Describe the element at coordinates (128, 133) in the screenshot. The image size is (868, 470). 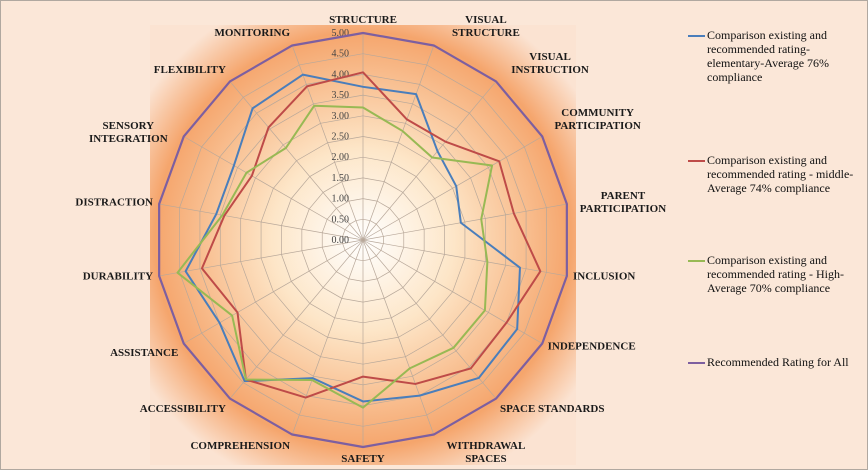
I see `category-label: SENSORY INTEGRATION` at that location.